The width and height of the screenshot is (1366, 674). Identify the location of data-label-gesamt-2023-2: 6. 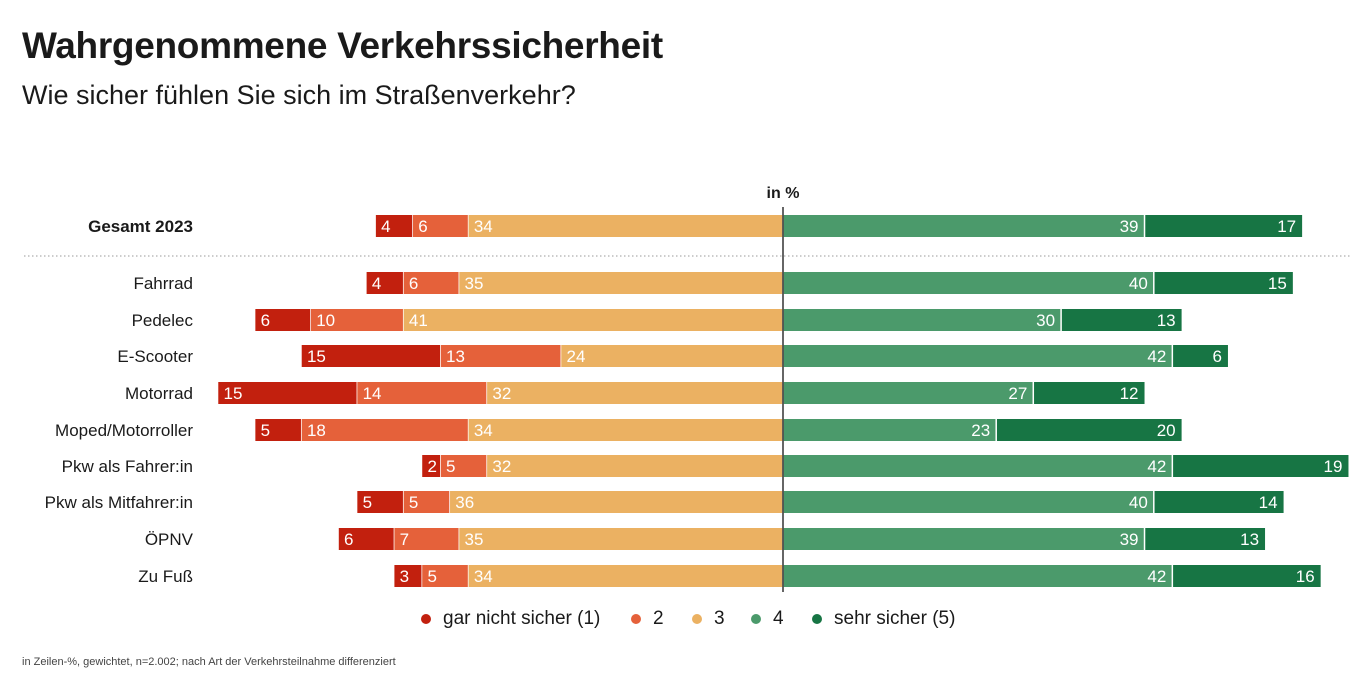
(422, 226).